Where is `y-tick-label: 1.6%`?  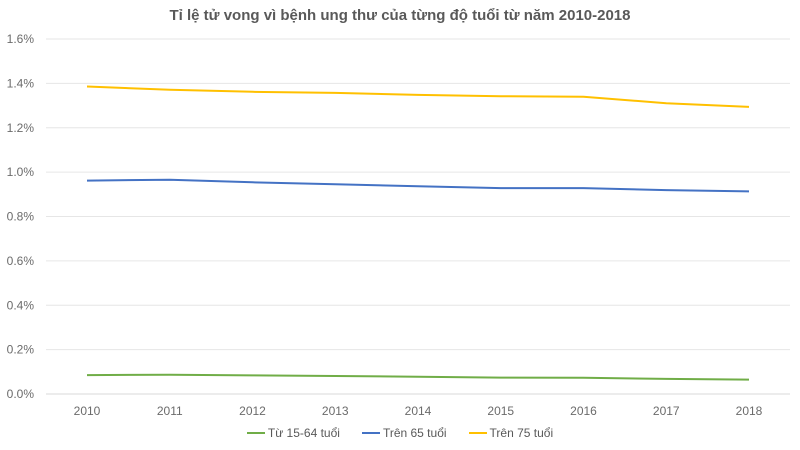
y-tick-label: 1.6% is located at coordinates (21, 39).